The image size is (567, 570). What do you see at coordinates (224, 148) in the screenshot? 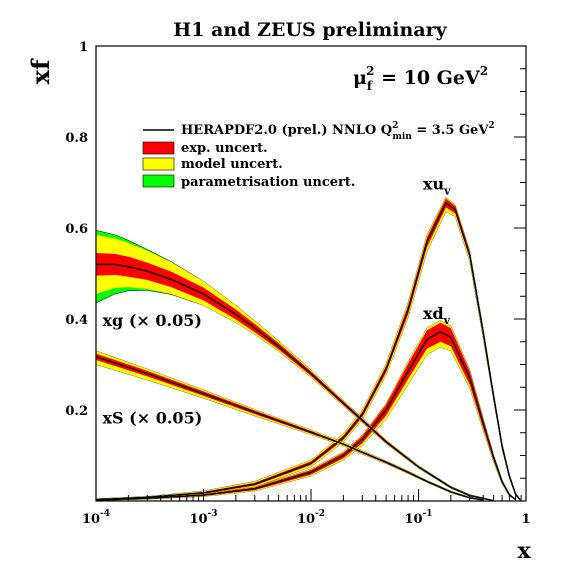
I see `legend-entry-exp: exp. uncert.` at bounding box center [224, 148].